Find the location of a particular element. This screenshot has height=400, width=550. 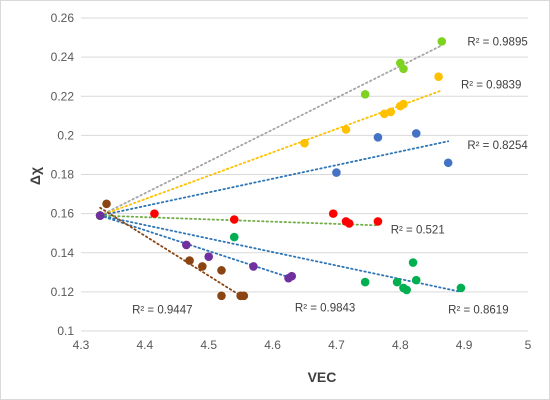

y-tick-label: 0.1 is located at coordinates (65, 331).